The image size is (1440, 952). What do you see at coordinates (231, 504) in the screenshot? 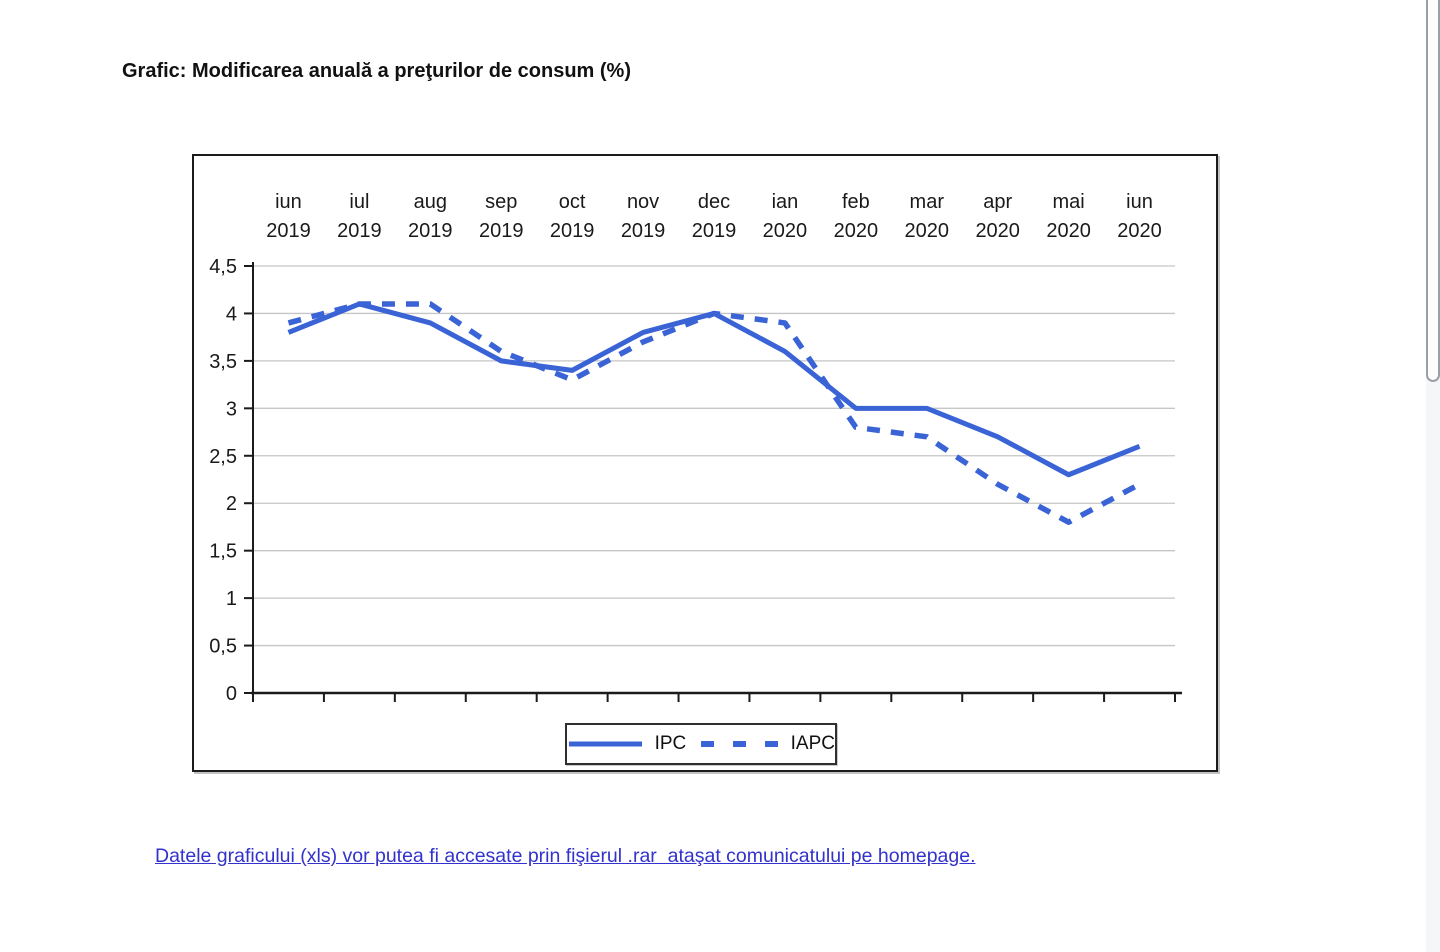
I see `y-axis-label: 2` at bounding box center [231, 504].